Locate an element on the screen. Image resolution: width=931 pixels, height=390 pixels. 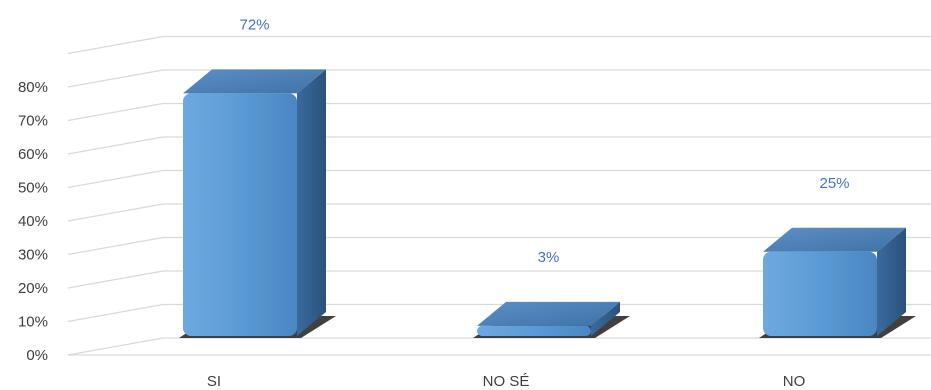
y-tick-label: 50% is located at coordinates (33, 188).